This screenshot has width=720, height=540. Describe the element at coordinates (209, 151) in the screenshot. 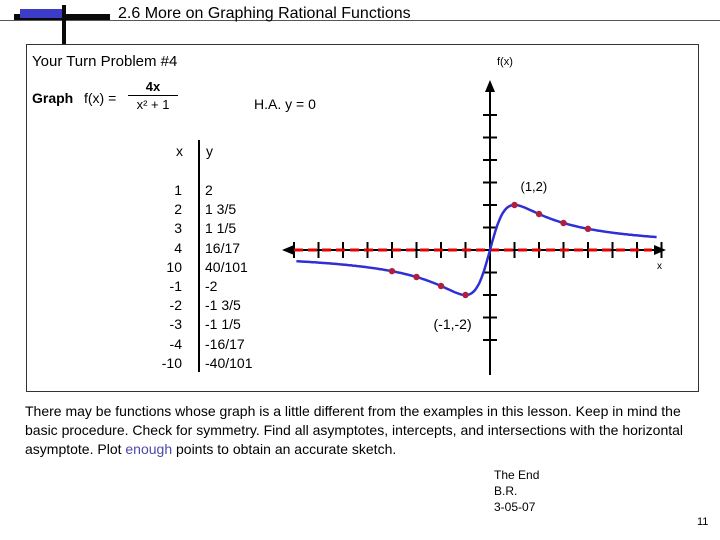

I see `table-header-y: y` at that location.